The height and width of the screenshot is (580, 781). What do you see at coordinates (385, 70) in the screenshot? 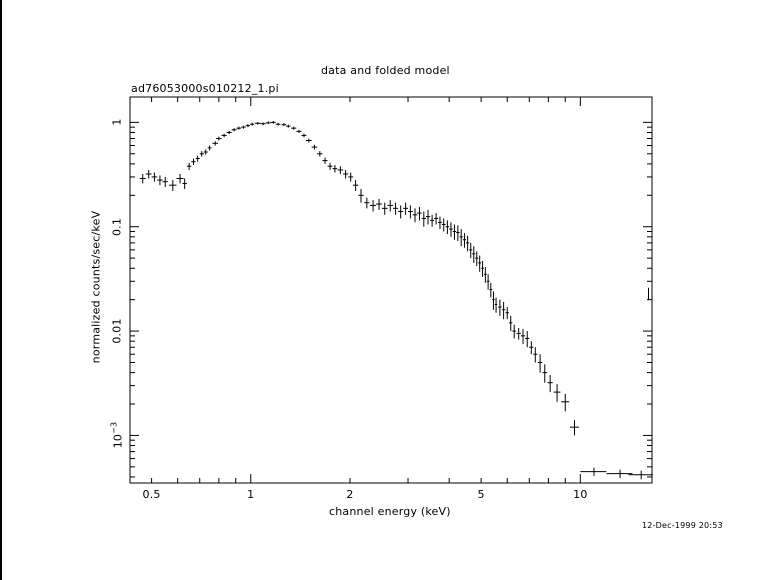
I see `chart-title: data and folded model` at bounding box center [385, 70].